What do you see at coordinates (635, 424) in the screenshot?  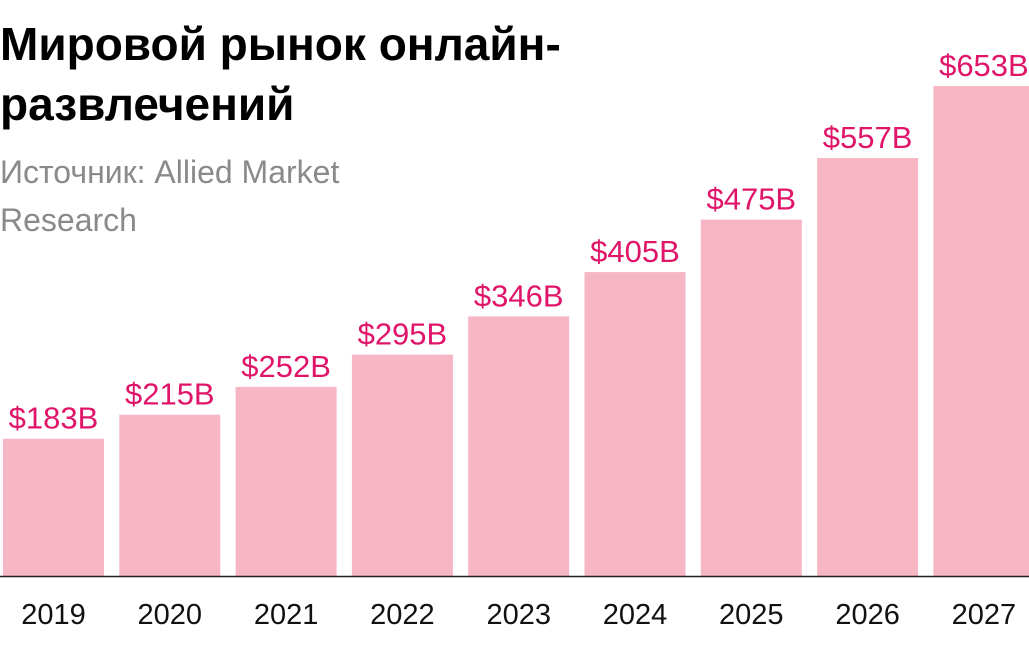 I see `bar-2024` at bounding box center [635, 424].